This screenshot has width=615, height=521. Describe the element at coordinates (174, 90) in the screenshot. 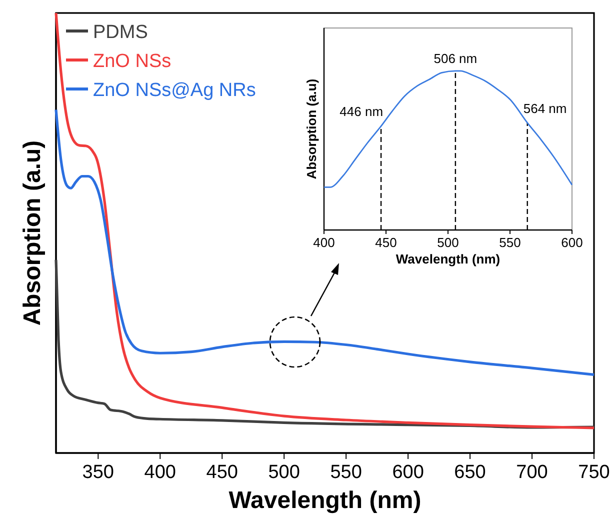

I see `legend-label: ZnO NSs@Ag NRs` at that location.